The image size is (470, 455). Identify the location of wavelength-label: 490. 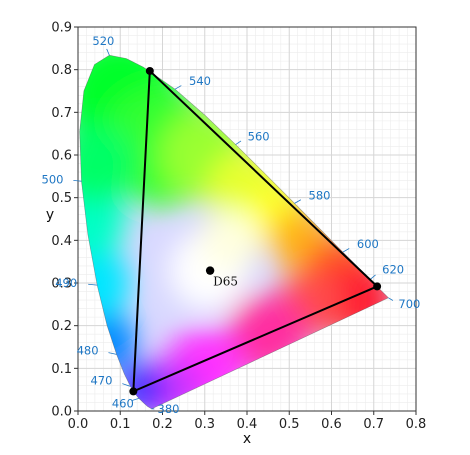
(66, 283).